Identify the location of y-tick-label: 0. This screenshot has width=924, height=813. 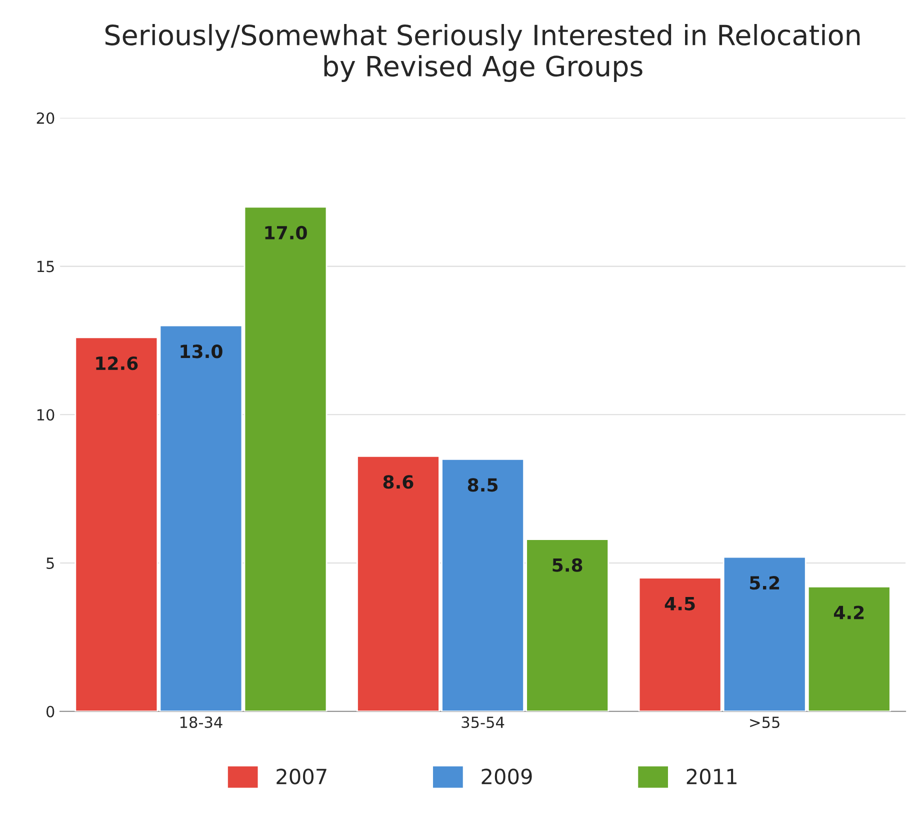
(50, 712).